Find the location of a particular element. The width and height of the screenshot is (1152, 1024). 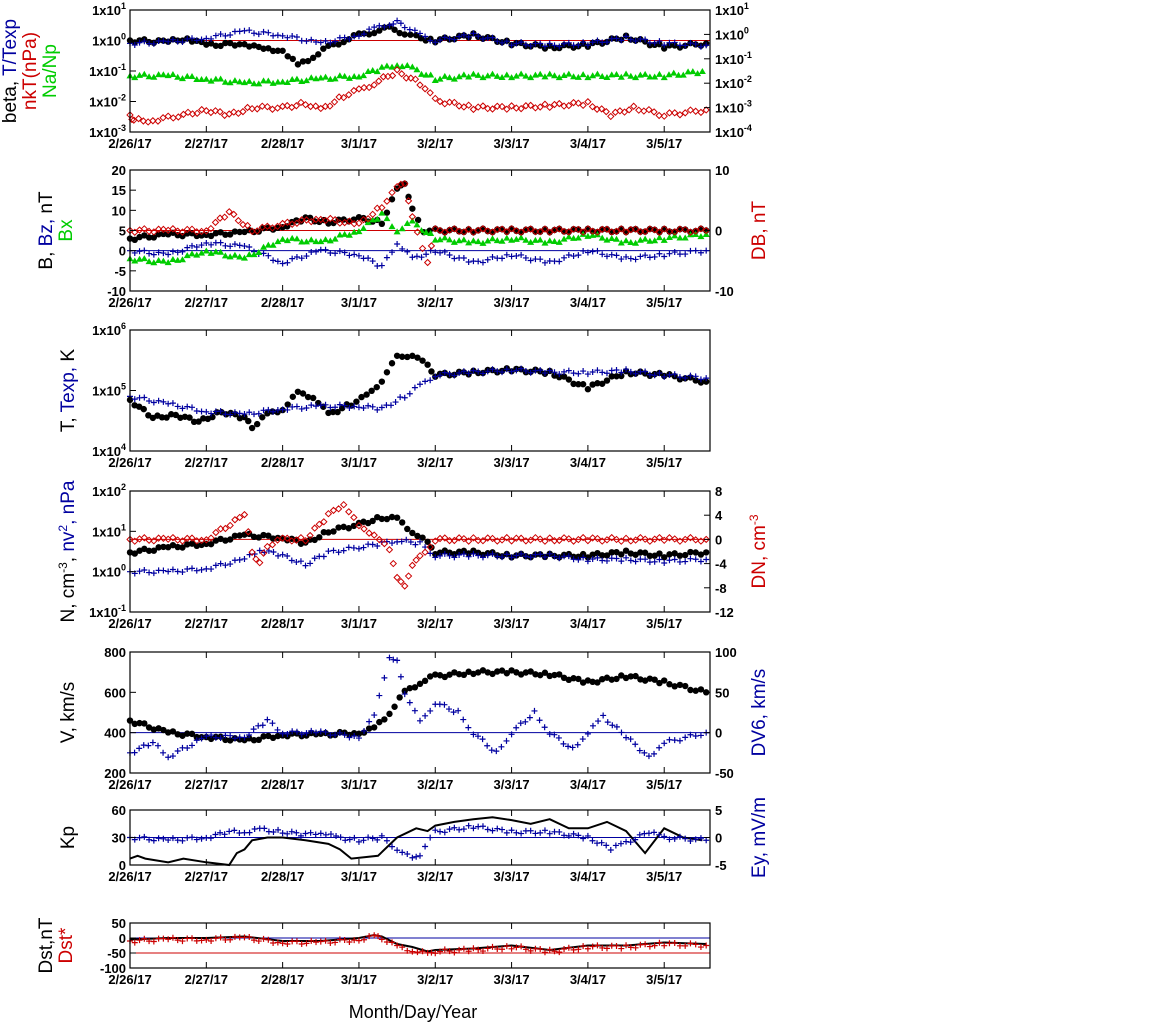

left-tick-label: 1x10⁻³ is located at coordinates (107, 131).